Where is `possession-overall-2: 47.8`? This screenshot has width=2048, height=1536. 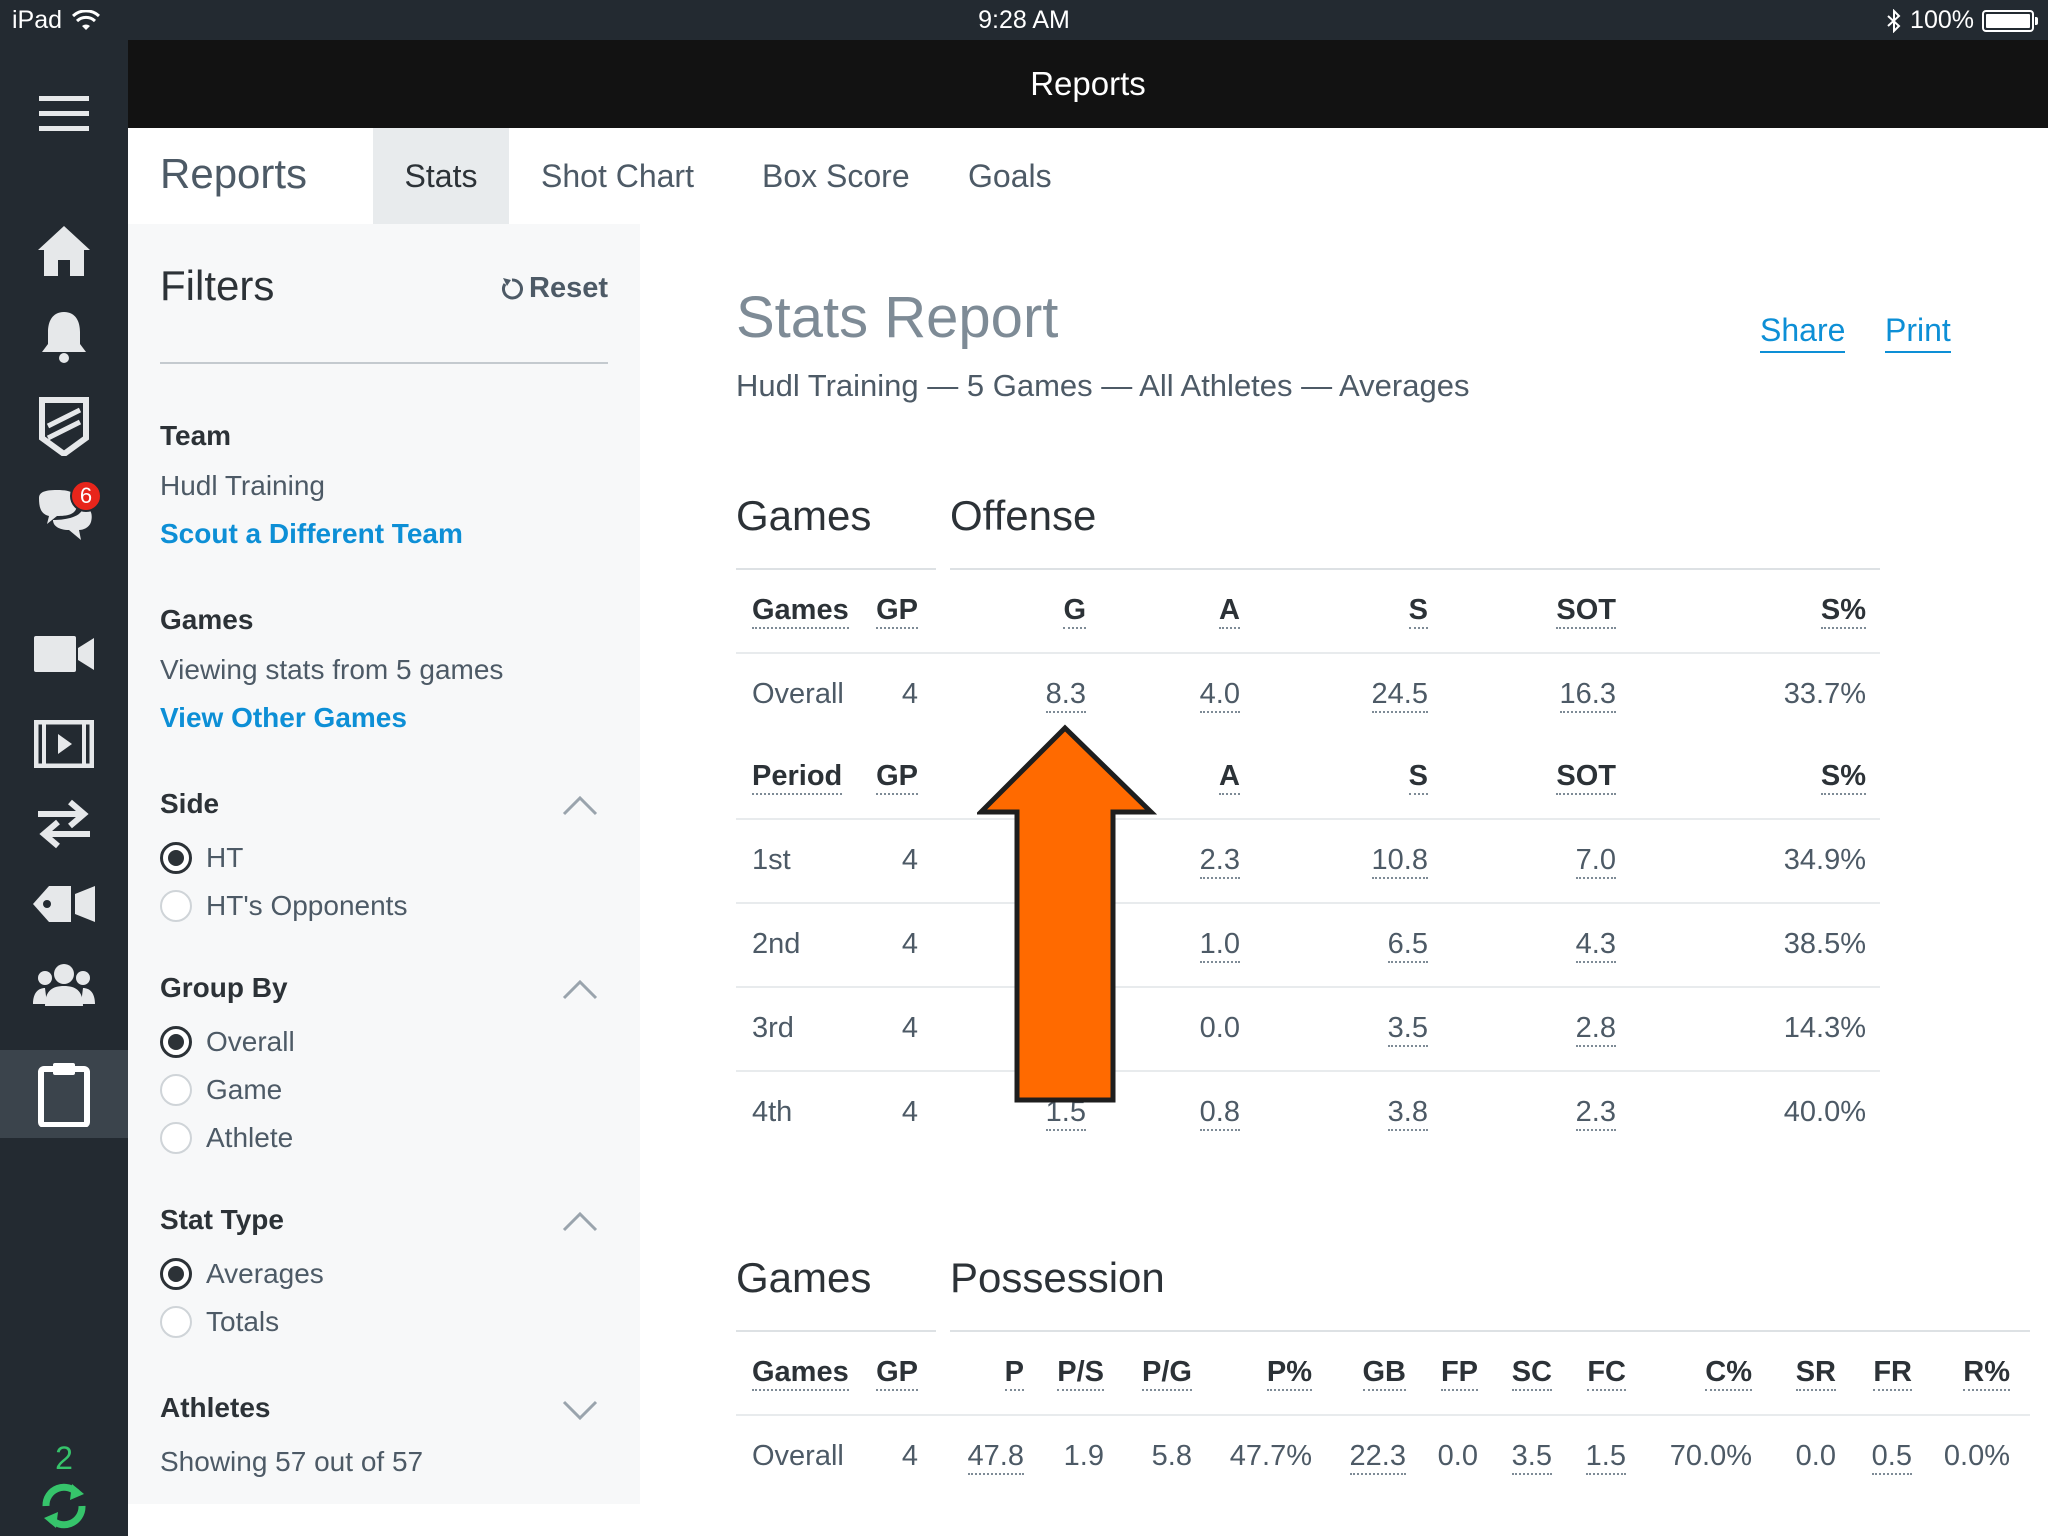
possession-overall-2: 47.8 is located at coordinates (874, 1457).